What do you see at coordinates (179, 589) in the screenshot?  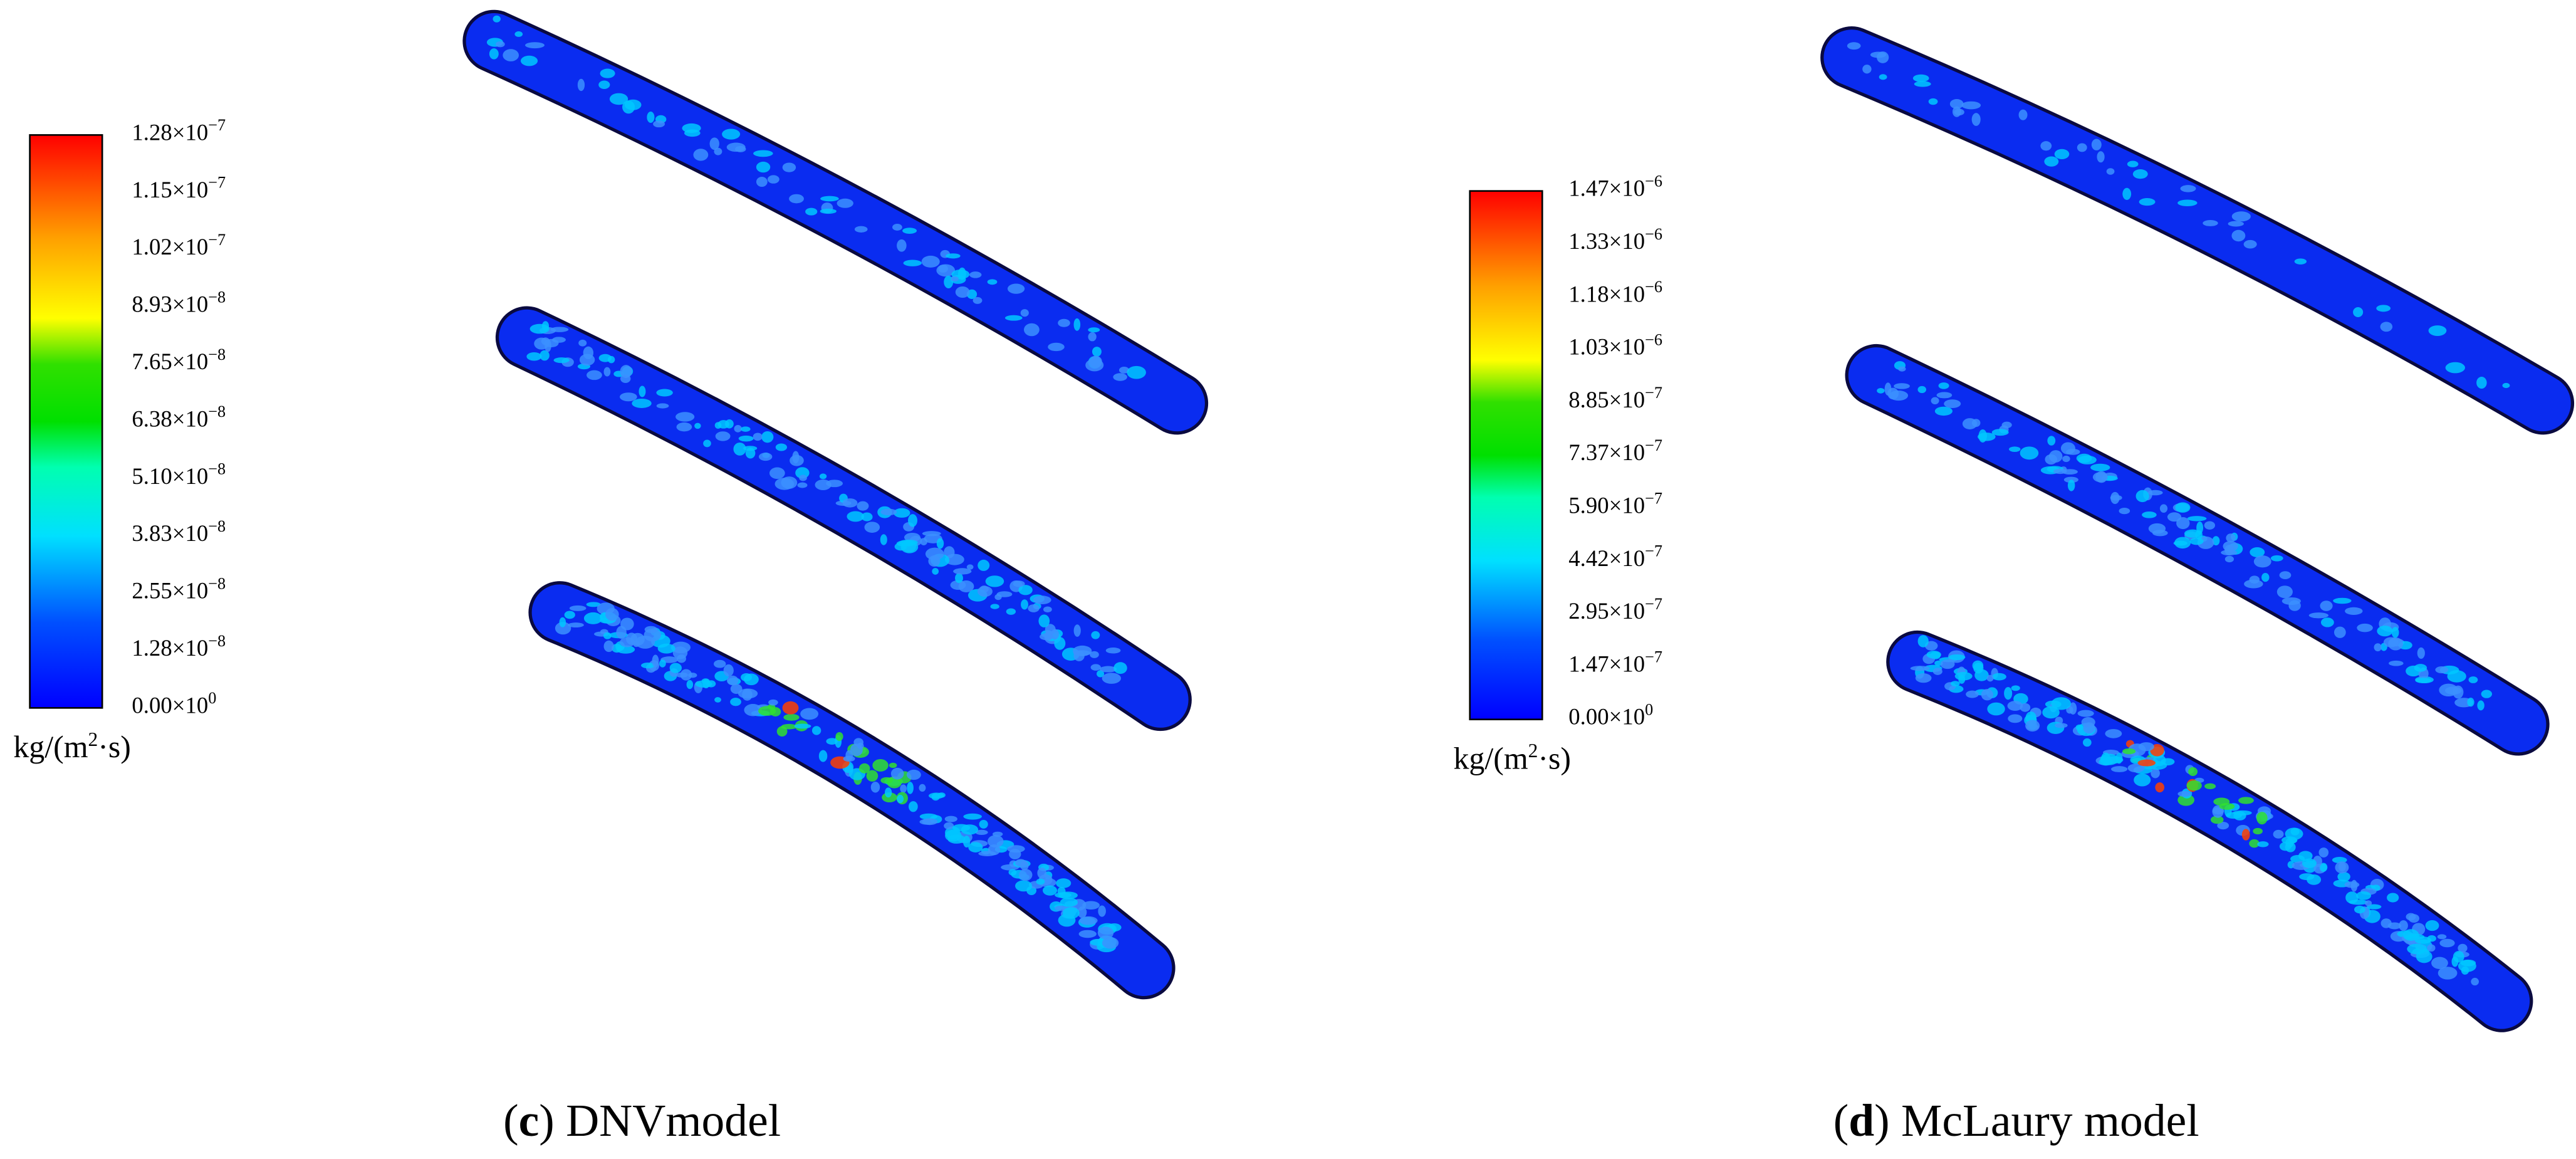 I see `colorbar-label: 2.55×10⁻⁸` at bounding box center [179, 589].